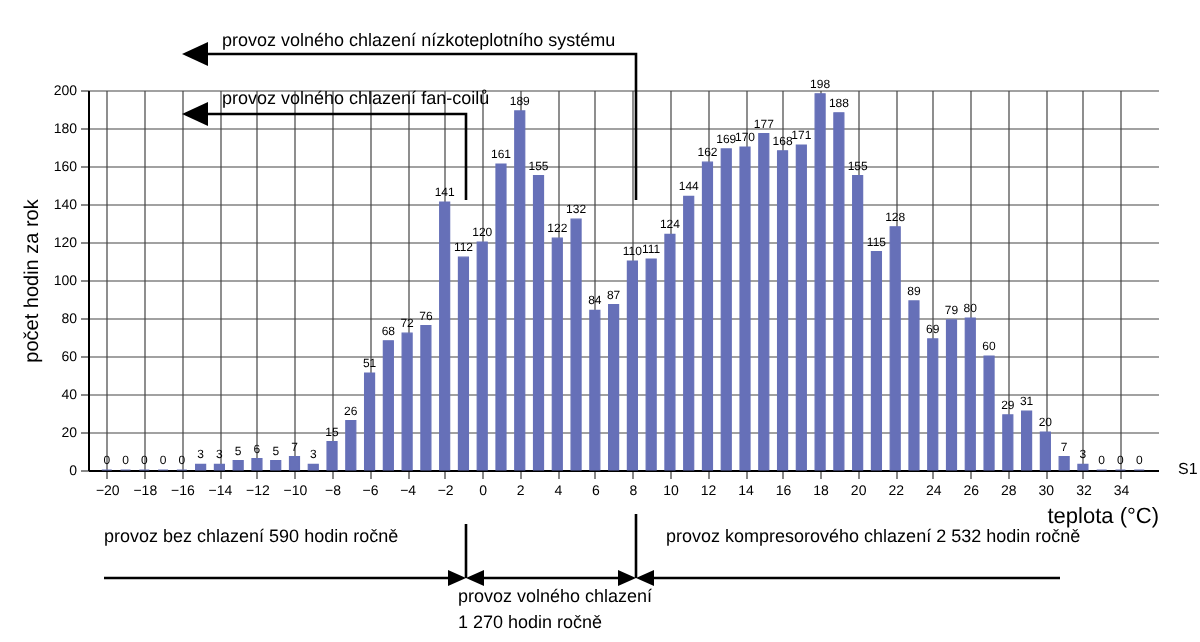 Image resolution: width=1200 pixels, height=642 pixels. I want to click on text: provoz volného chlazení, so click(555, 597).